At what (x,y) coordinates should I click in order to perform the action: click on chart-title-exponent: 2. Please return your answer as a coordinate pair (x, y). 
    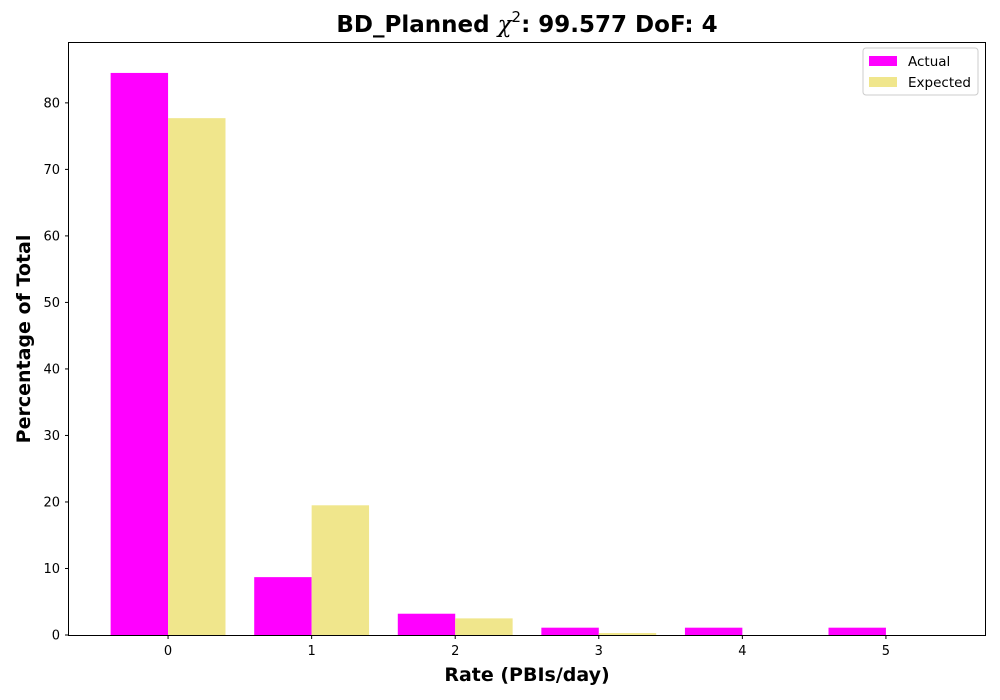
    Looking at the image, I should click on (517, 17).